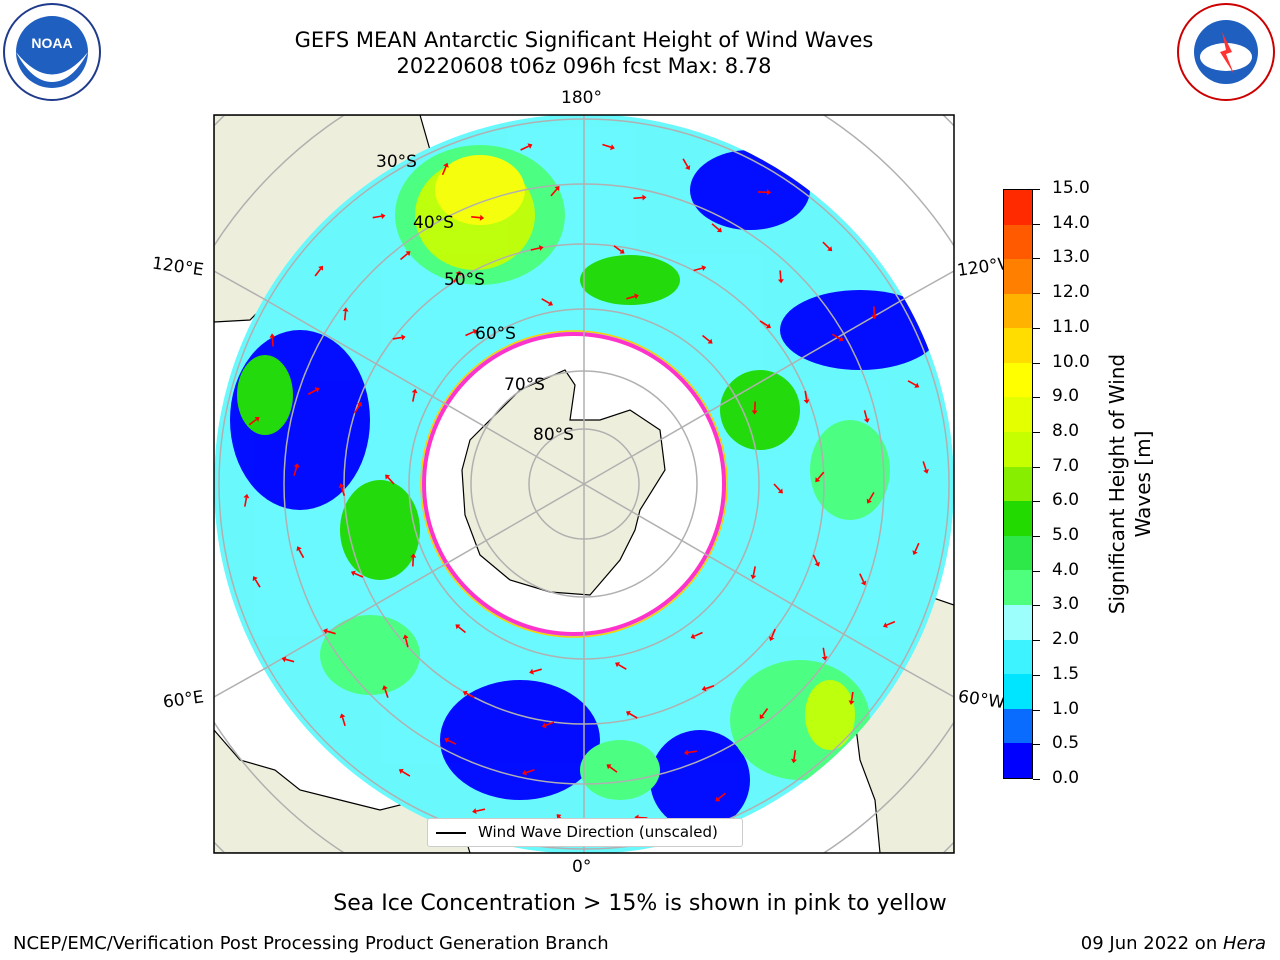 The height and width of the screenshot is (960, 1280). Describe the element at coordinates (1066, 465) in the screenshot. I see `colorbar-tick-label: 7.0` at that location.